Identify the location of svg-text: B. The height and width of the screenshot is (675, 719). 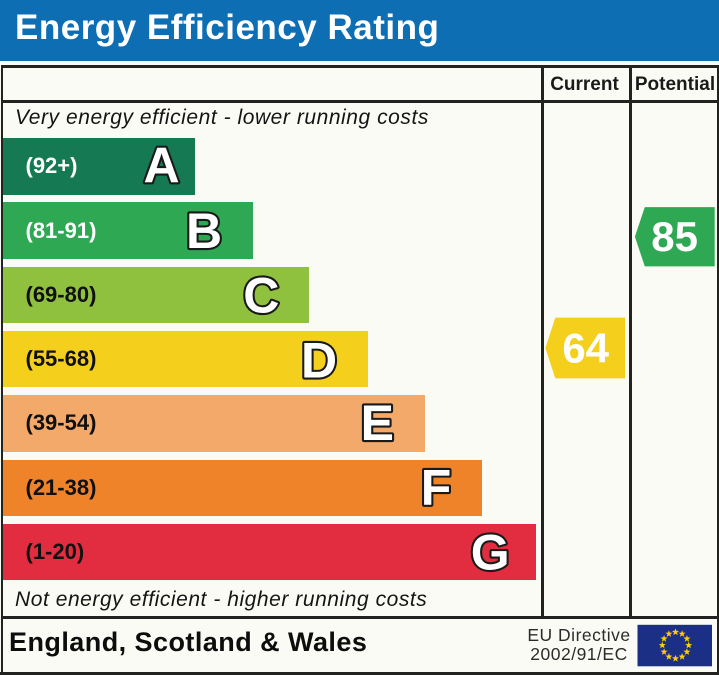
(204, 231).